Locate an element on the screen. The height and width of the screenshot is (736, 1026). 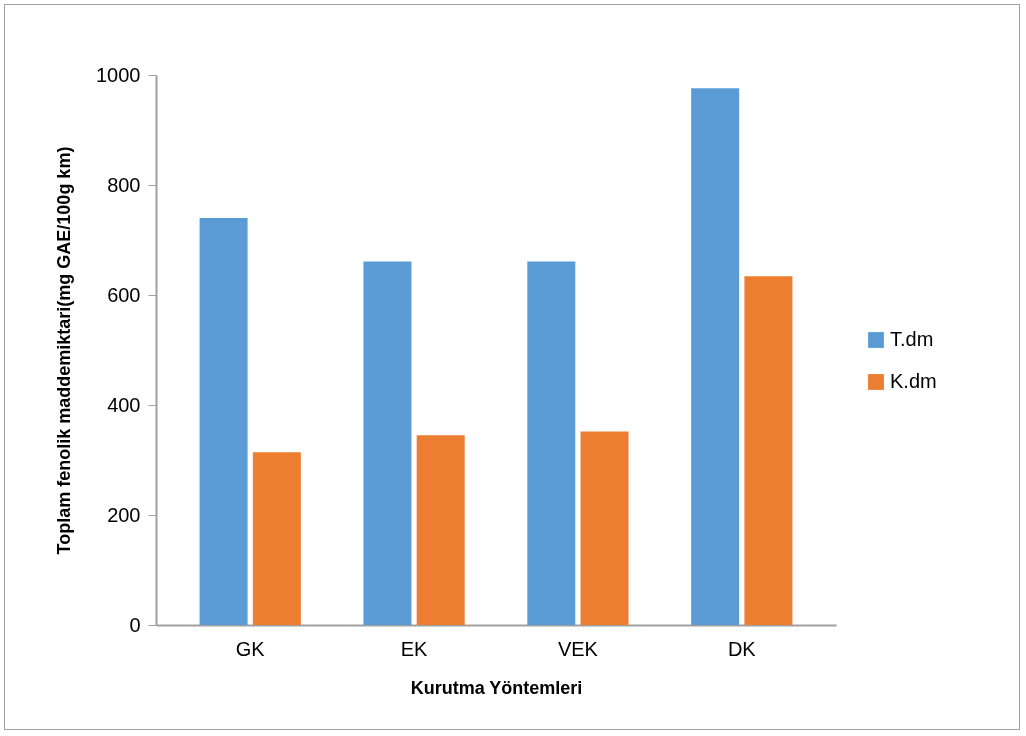
y-axis-title: Toplam fenolik maddemiktari(mg GAE/100g km) is located at coordinates (64, 350).